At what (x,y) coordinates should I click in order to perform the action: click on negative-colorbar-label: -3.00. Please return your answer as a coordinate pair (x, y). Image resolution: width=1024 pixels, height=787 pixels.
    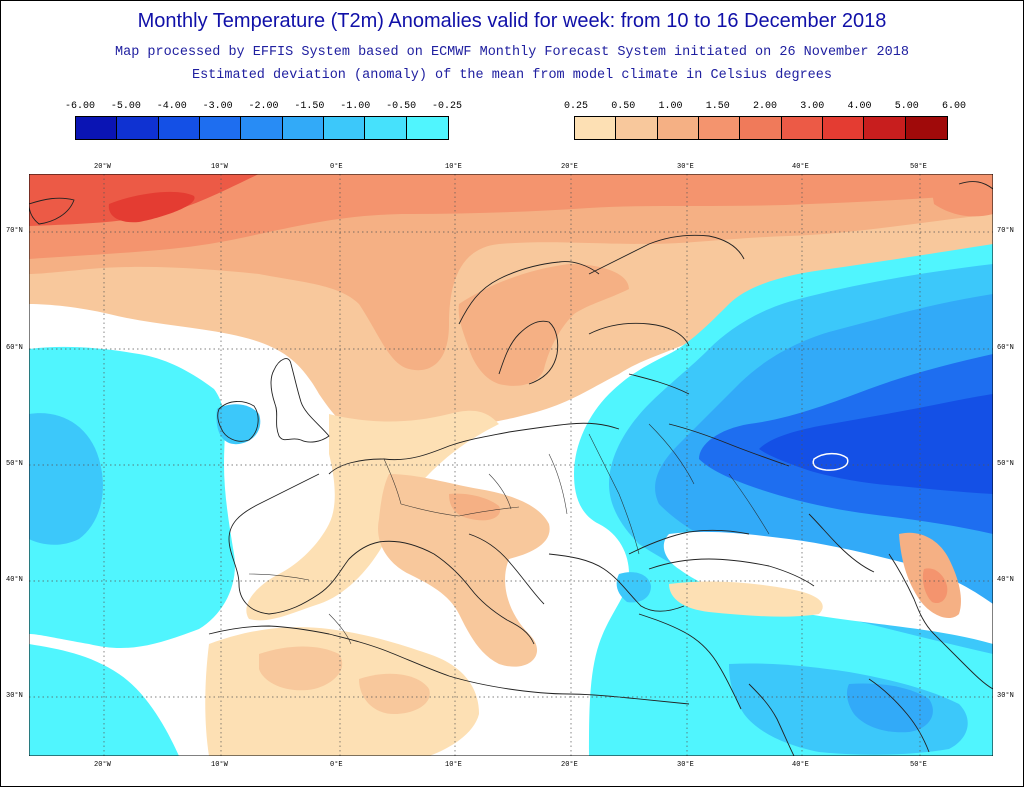
    Looking at the image, I should click on (217, 106).